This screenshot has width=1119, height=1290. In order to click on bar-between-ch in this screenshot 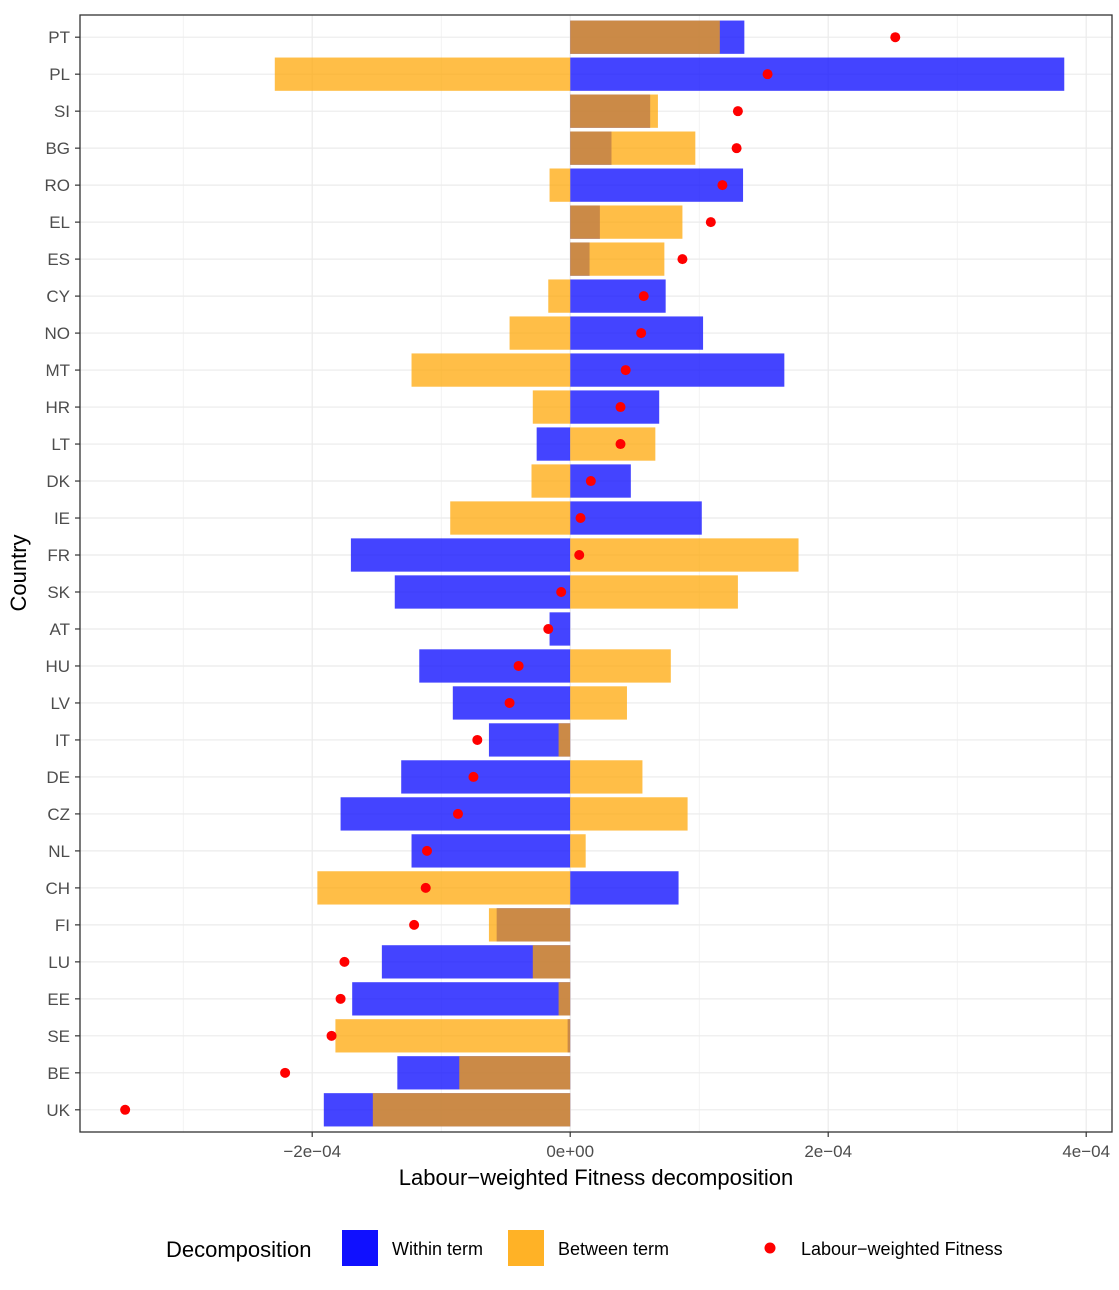, I will do `click(444, 888)`.